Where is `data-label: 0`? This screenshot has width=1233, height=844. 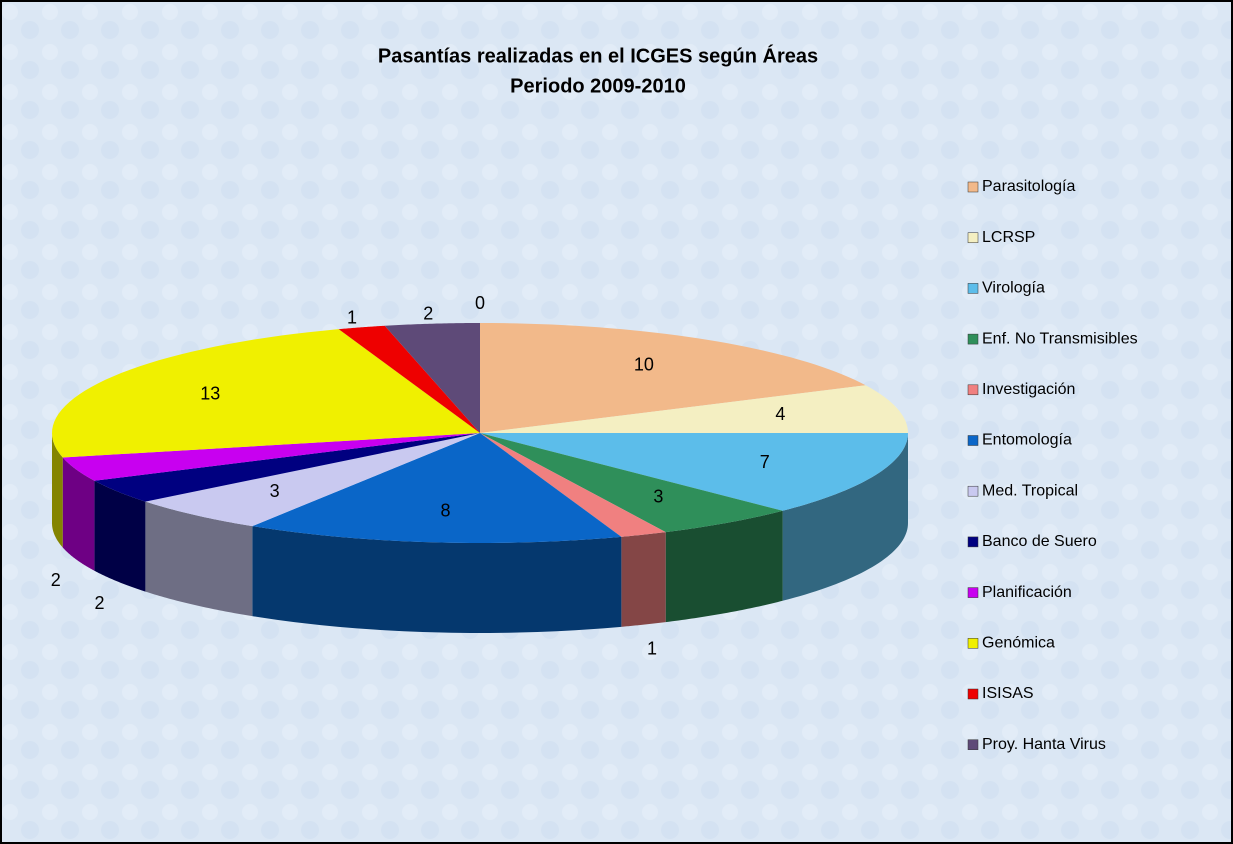
data-label: 0 is located at coordinates (480, 303).